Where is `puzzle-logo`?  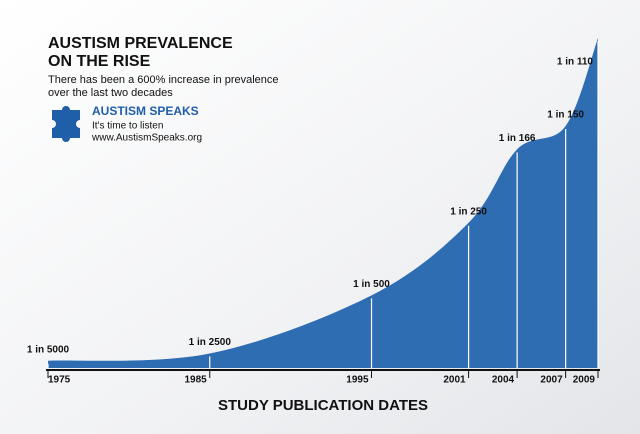
puzzle-logo is located at coordinates (66, 124).